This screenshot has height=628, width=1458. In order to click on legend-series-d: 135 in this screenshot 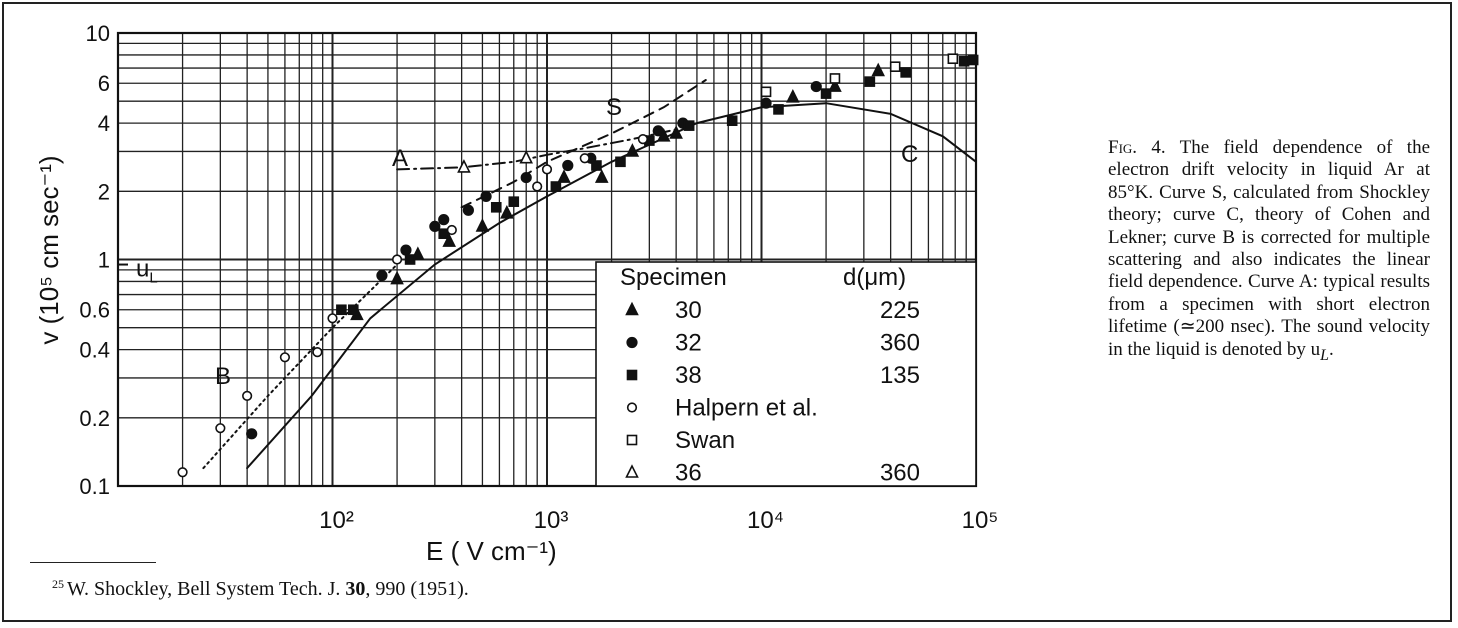, I will do `click(900, 375)`.